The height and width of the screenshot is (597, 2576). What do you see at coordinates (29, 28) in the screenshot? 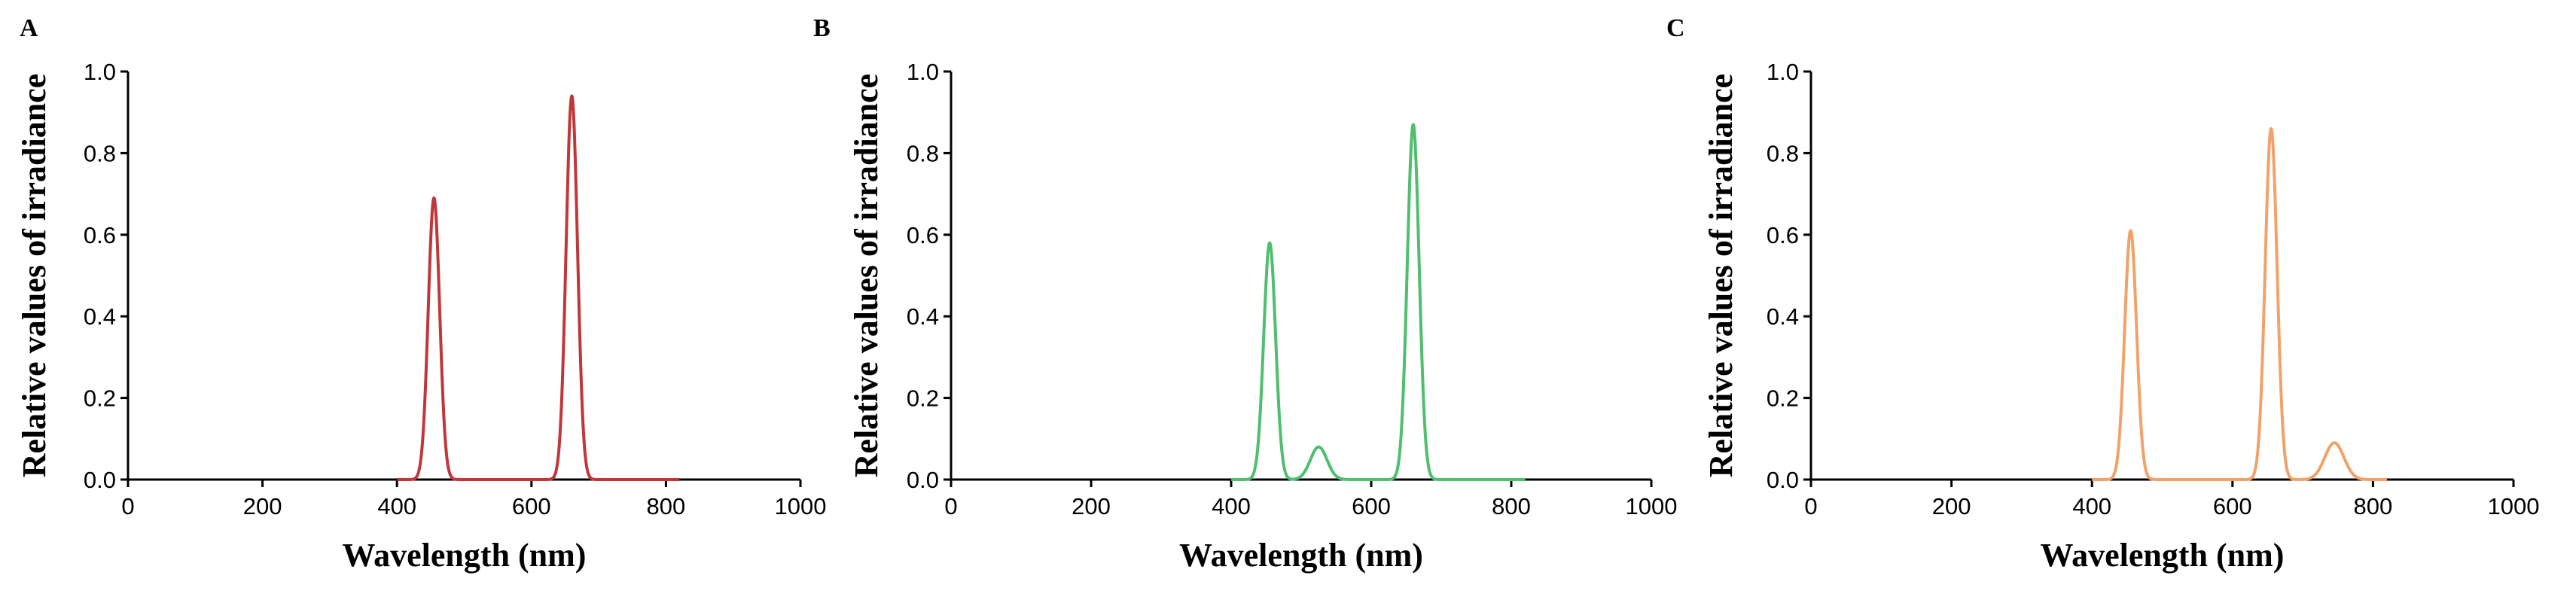
I see `panel-label: A` at bounding box center [29, 28].